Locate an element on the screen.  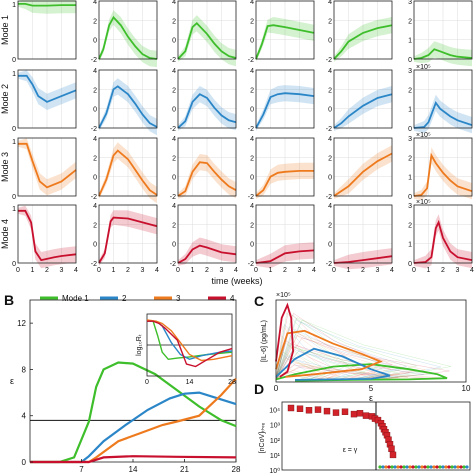
legend-label: 2 is located at coordinates (124, 298).